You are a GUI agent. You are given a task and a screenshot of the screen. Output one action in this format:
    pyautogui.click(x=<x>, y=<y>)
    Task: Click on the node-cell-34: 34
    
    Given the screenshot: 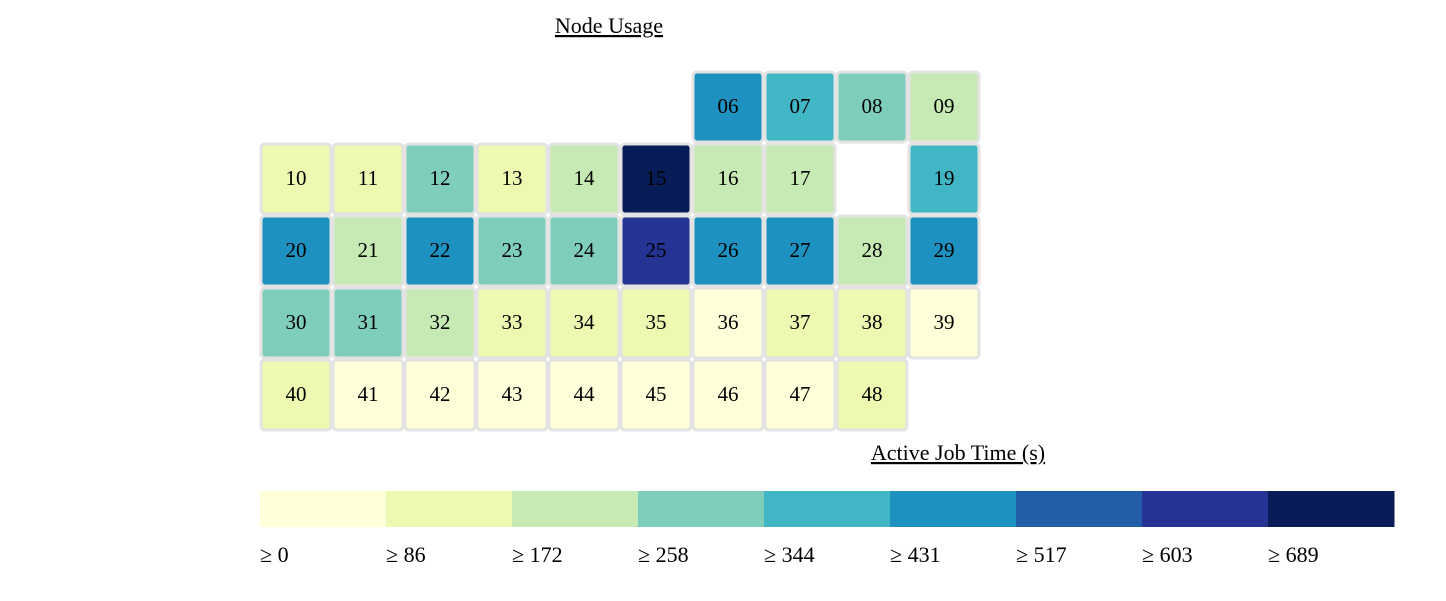 What is the action you would take?
    pyautogui.click(x=584, y=323)
    